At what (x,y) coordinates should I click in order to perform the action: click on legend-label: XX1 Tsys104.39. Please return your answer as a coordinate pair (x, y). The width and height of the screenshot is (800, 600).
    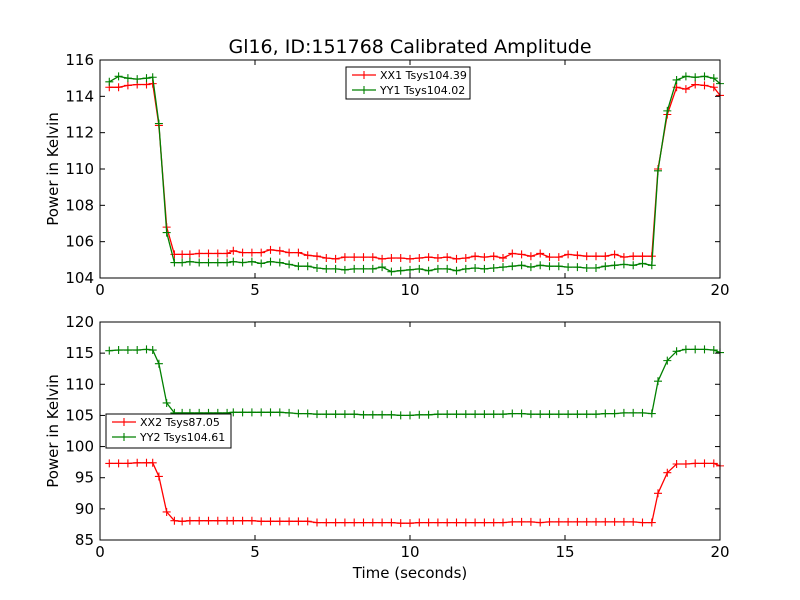
    Looking at the image, I should click on (423, 75).